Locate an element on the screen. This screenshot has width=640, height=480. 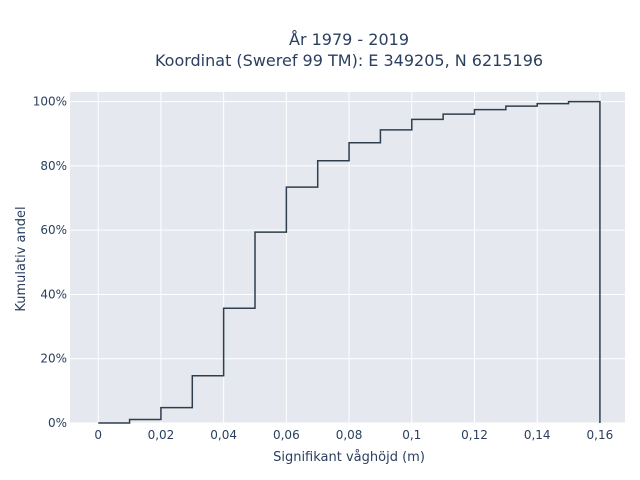
x-tick-label: 0,12 is located at coordinates (474, 435).